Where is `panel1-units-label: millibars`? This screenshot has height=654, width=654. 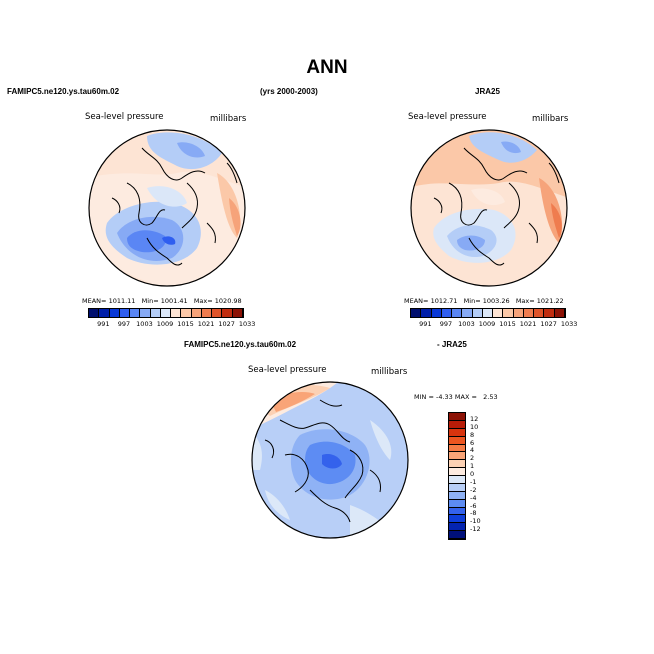
panel1-units-label: millibars is located at coordinates (228, 119).